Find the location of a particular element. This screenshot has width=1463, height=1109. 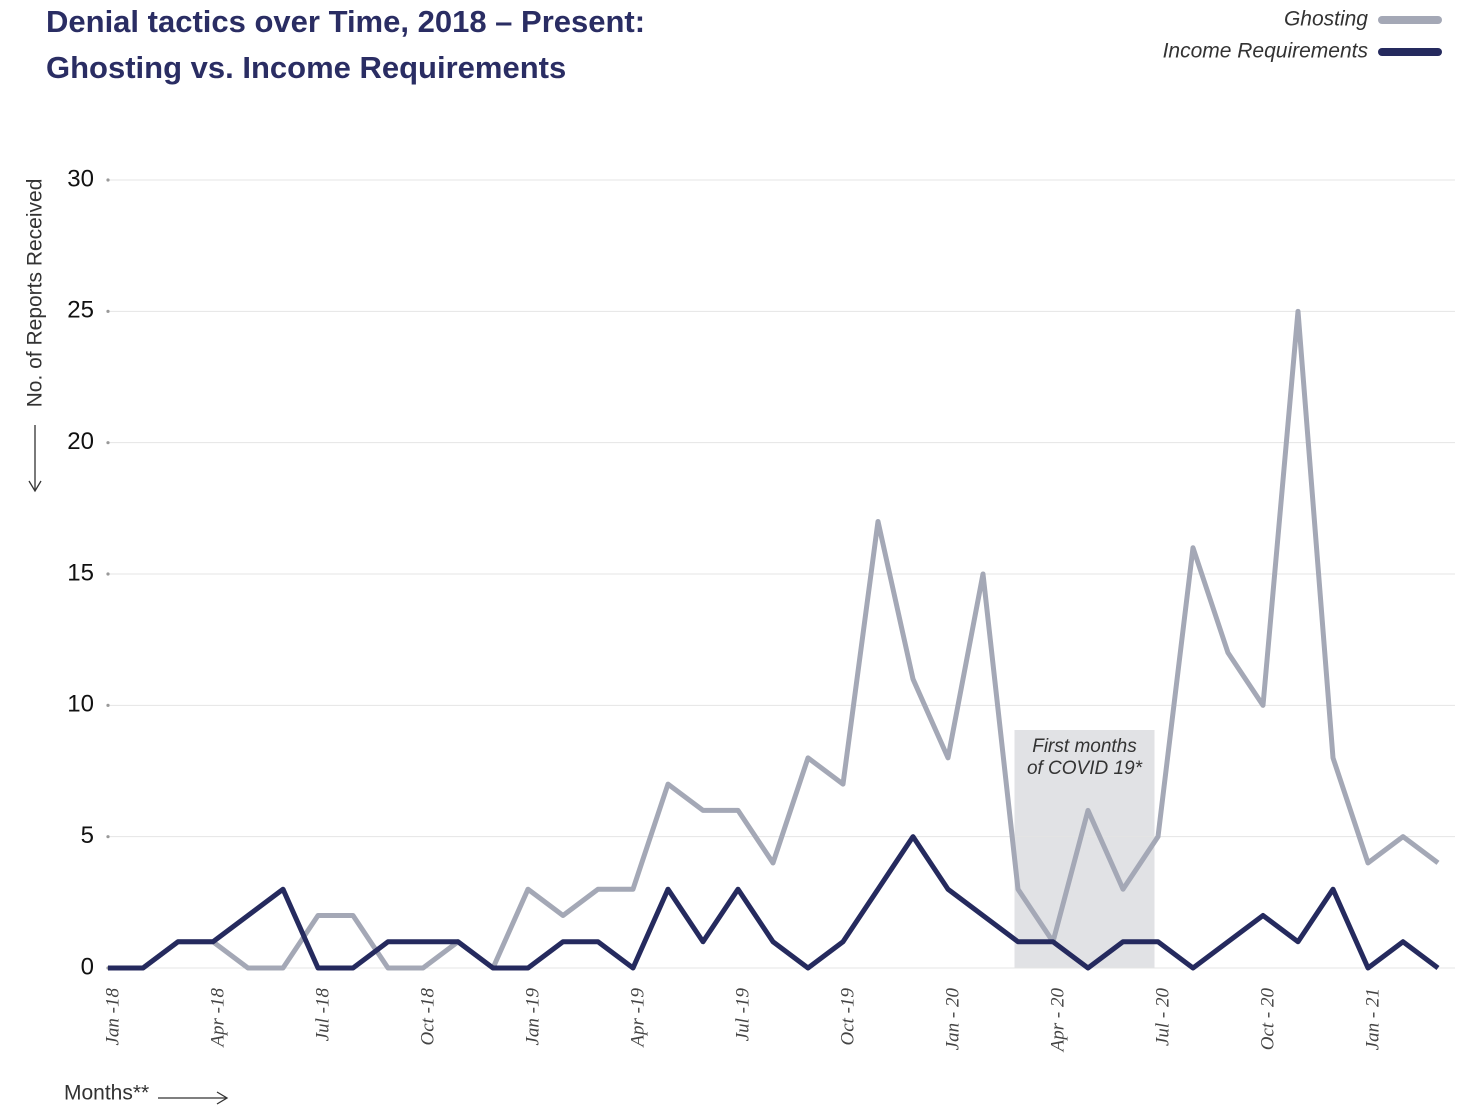

series-line is located at coordinates (774, 902).